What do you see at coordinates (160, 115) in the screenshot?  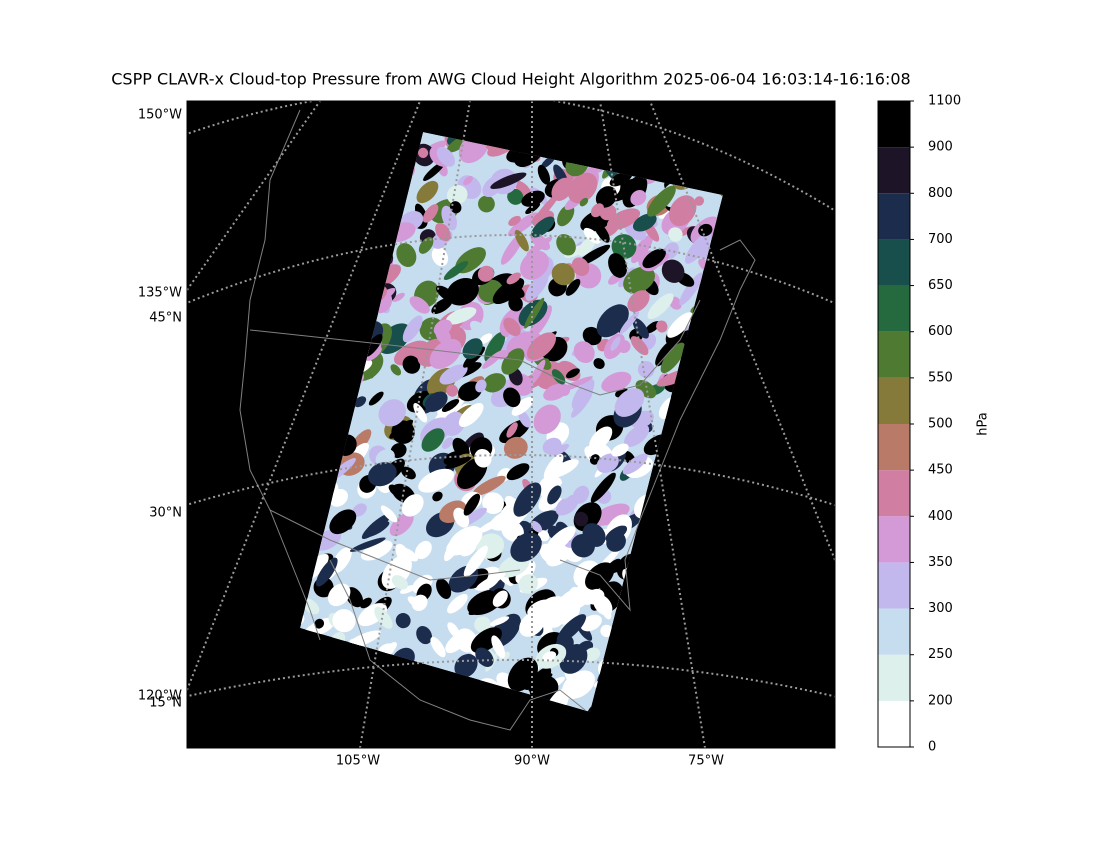 I see `graticule-label: 150°W` at bounding box center [160, 115].